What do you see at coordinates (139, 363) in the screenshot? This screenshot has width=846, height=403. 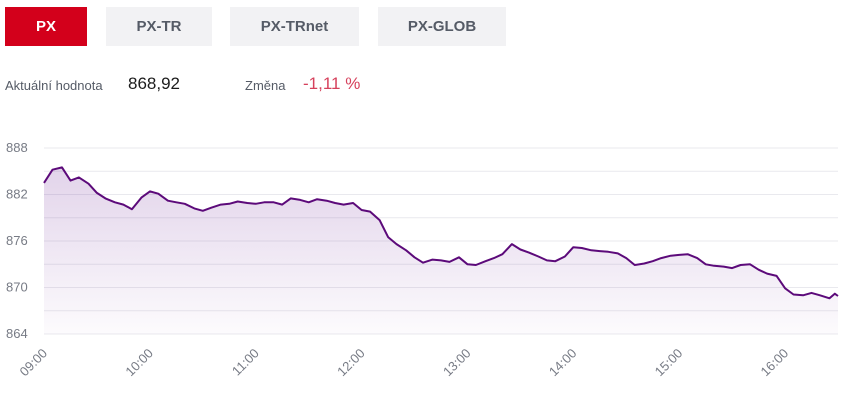 I see `x-tick-label: 10:00` at bounding box center [139, 363].